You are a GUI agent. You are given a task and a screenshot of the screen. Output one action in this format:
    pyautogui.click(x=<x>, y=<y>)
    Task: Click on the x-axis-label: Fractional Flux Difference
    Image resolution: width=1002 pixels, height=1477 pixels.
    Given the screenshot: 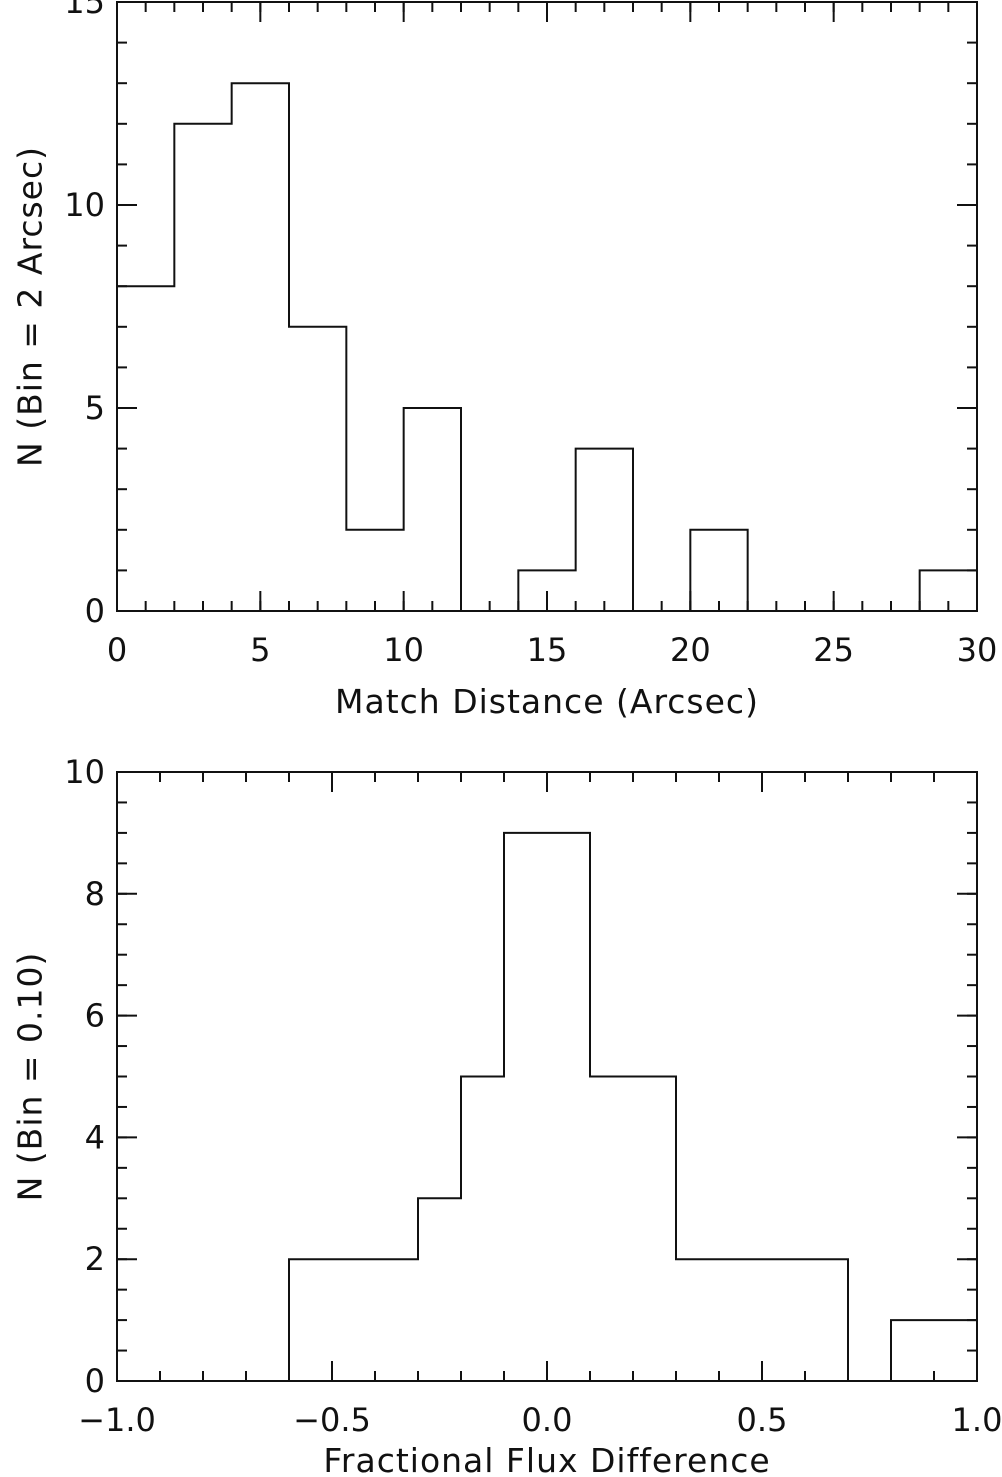 What is the action you would take?
    pyautogui.click(x=546, y=1459)
    